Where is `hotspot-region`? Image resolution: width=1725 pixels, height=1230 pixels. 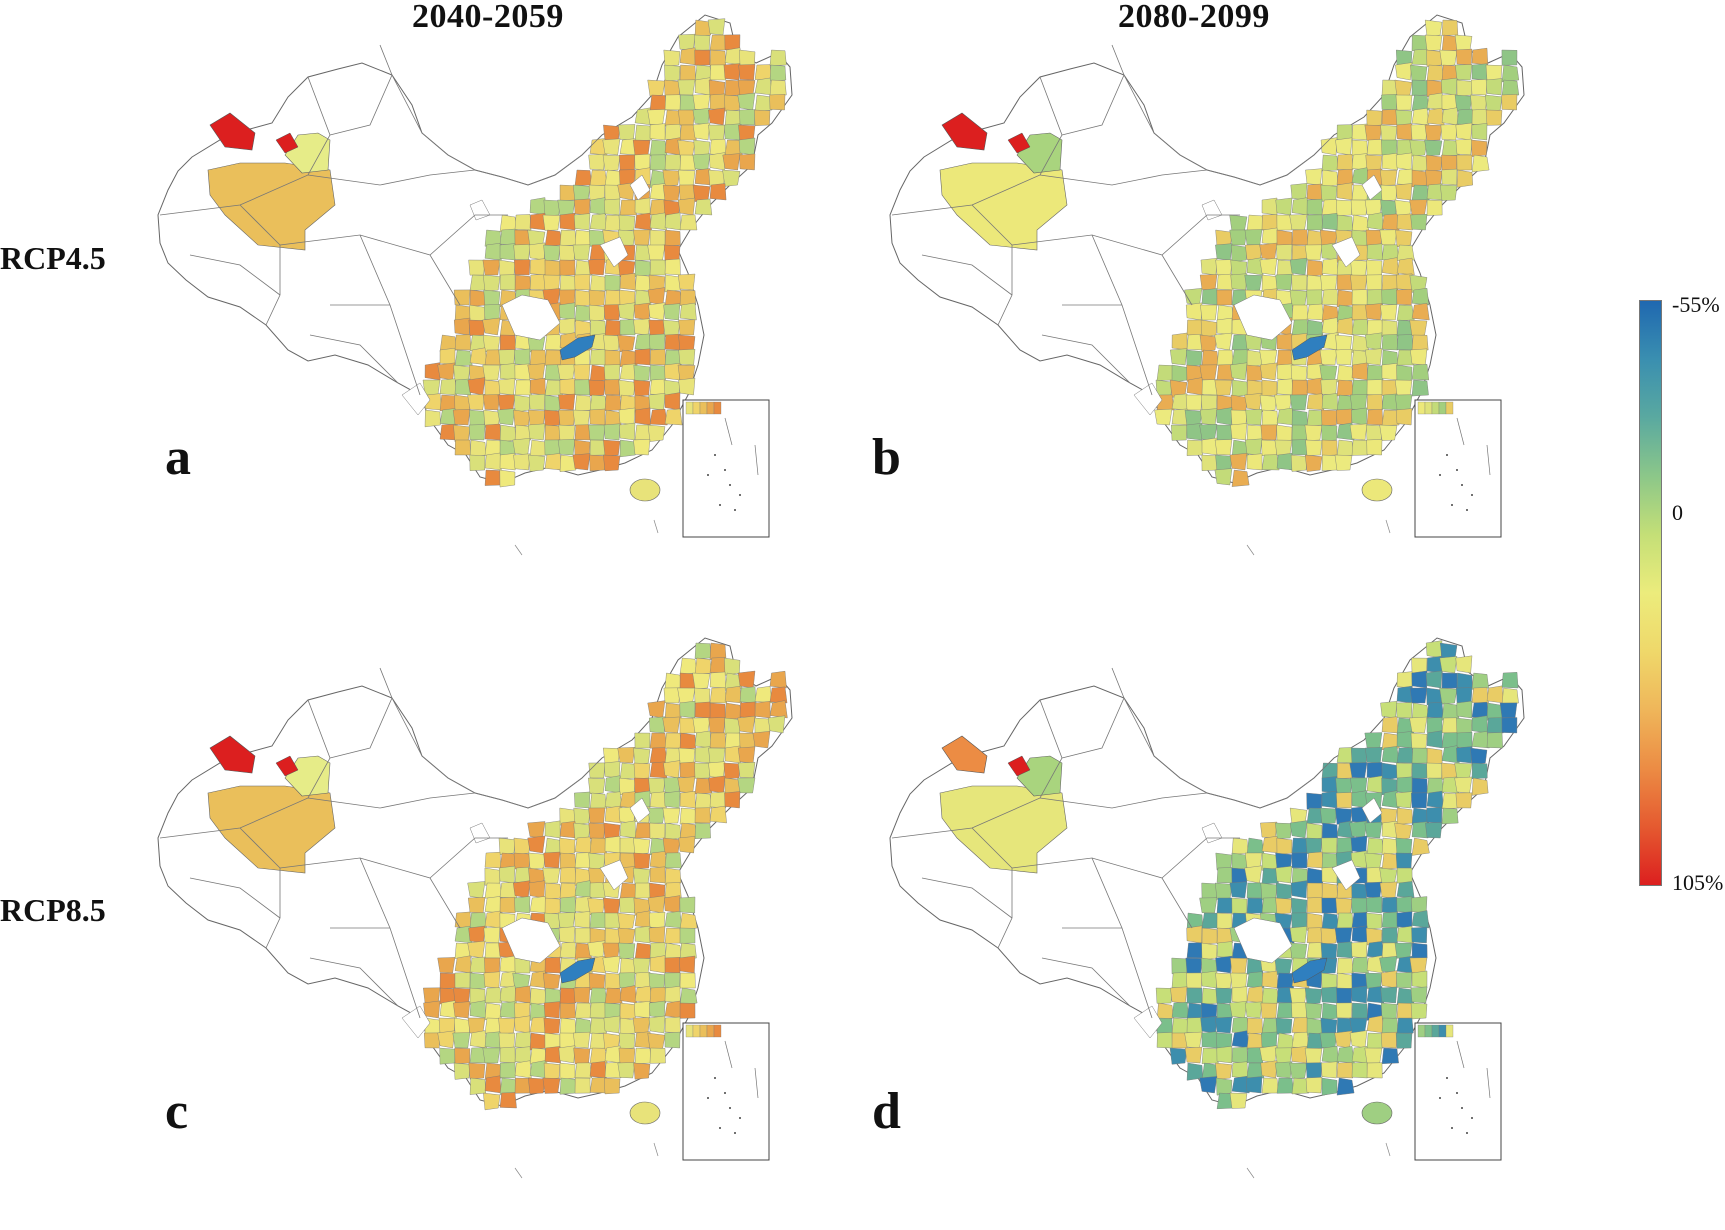
hotspot-region is located at coordinates (964, 754).